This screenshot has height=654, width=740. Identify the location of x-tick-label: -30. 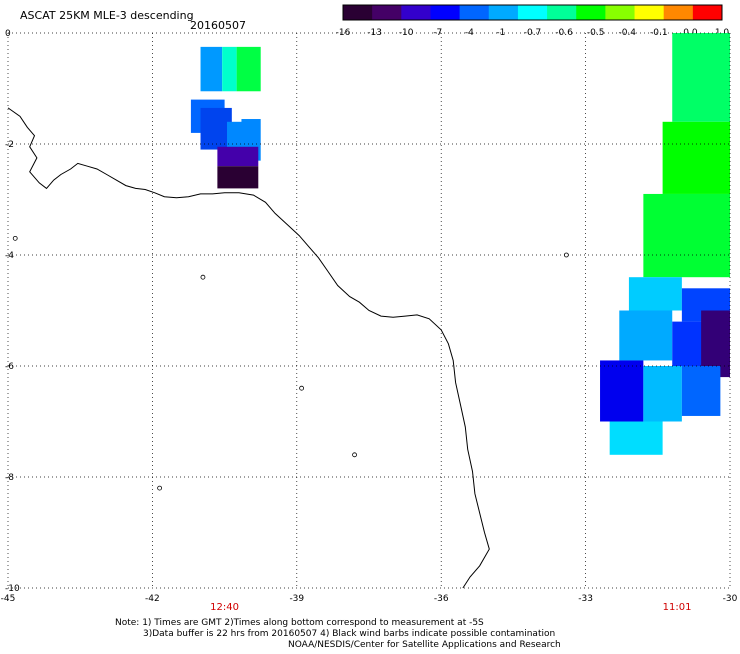
(730, 599).